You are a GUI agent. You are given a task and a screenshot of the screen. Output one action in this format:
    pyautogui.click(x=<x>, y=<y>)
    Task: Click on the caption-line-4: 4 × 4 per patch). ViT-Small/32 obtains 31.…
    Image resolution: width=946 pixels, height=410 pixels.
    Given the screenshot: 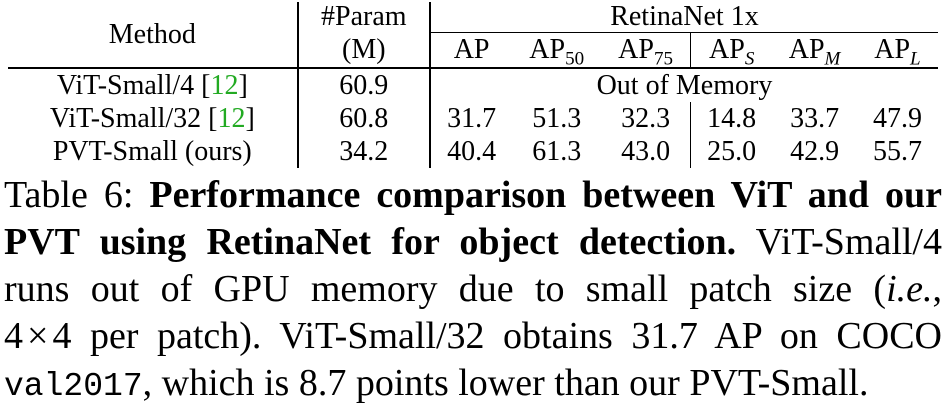 What is the action you would take?
    pyautogui.click(x=473, y=336)
    